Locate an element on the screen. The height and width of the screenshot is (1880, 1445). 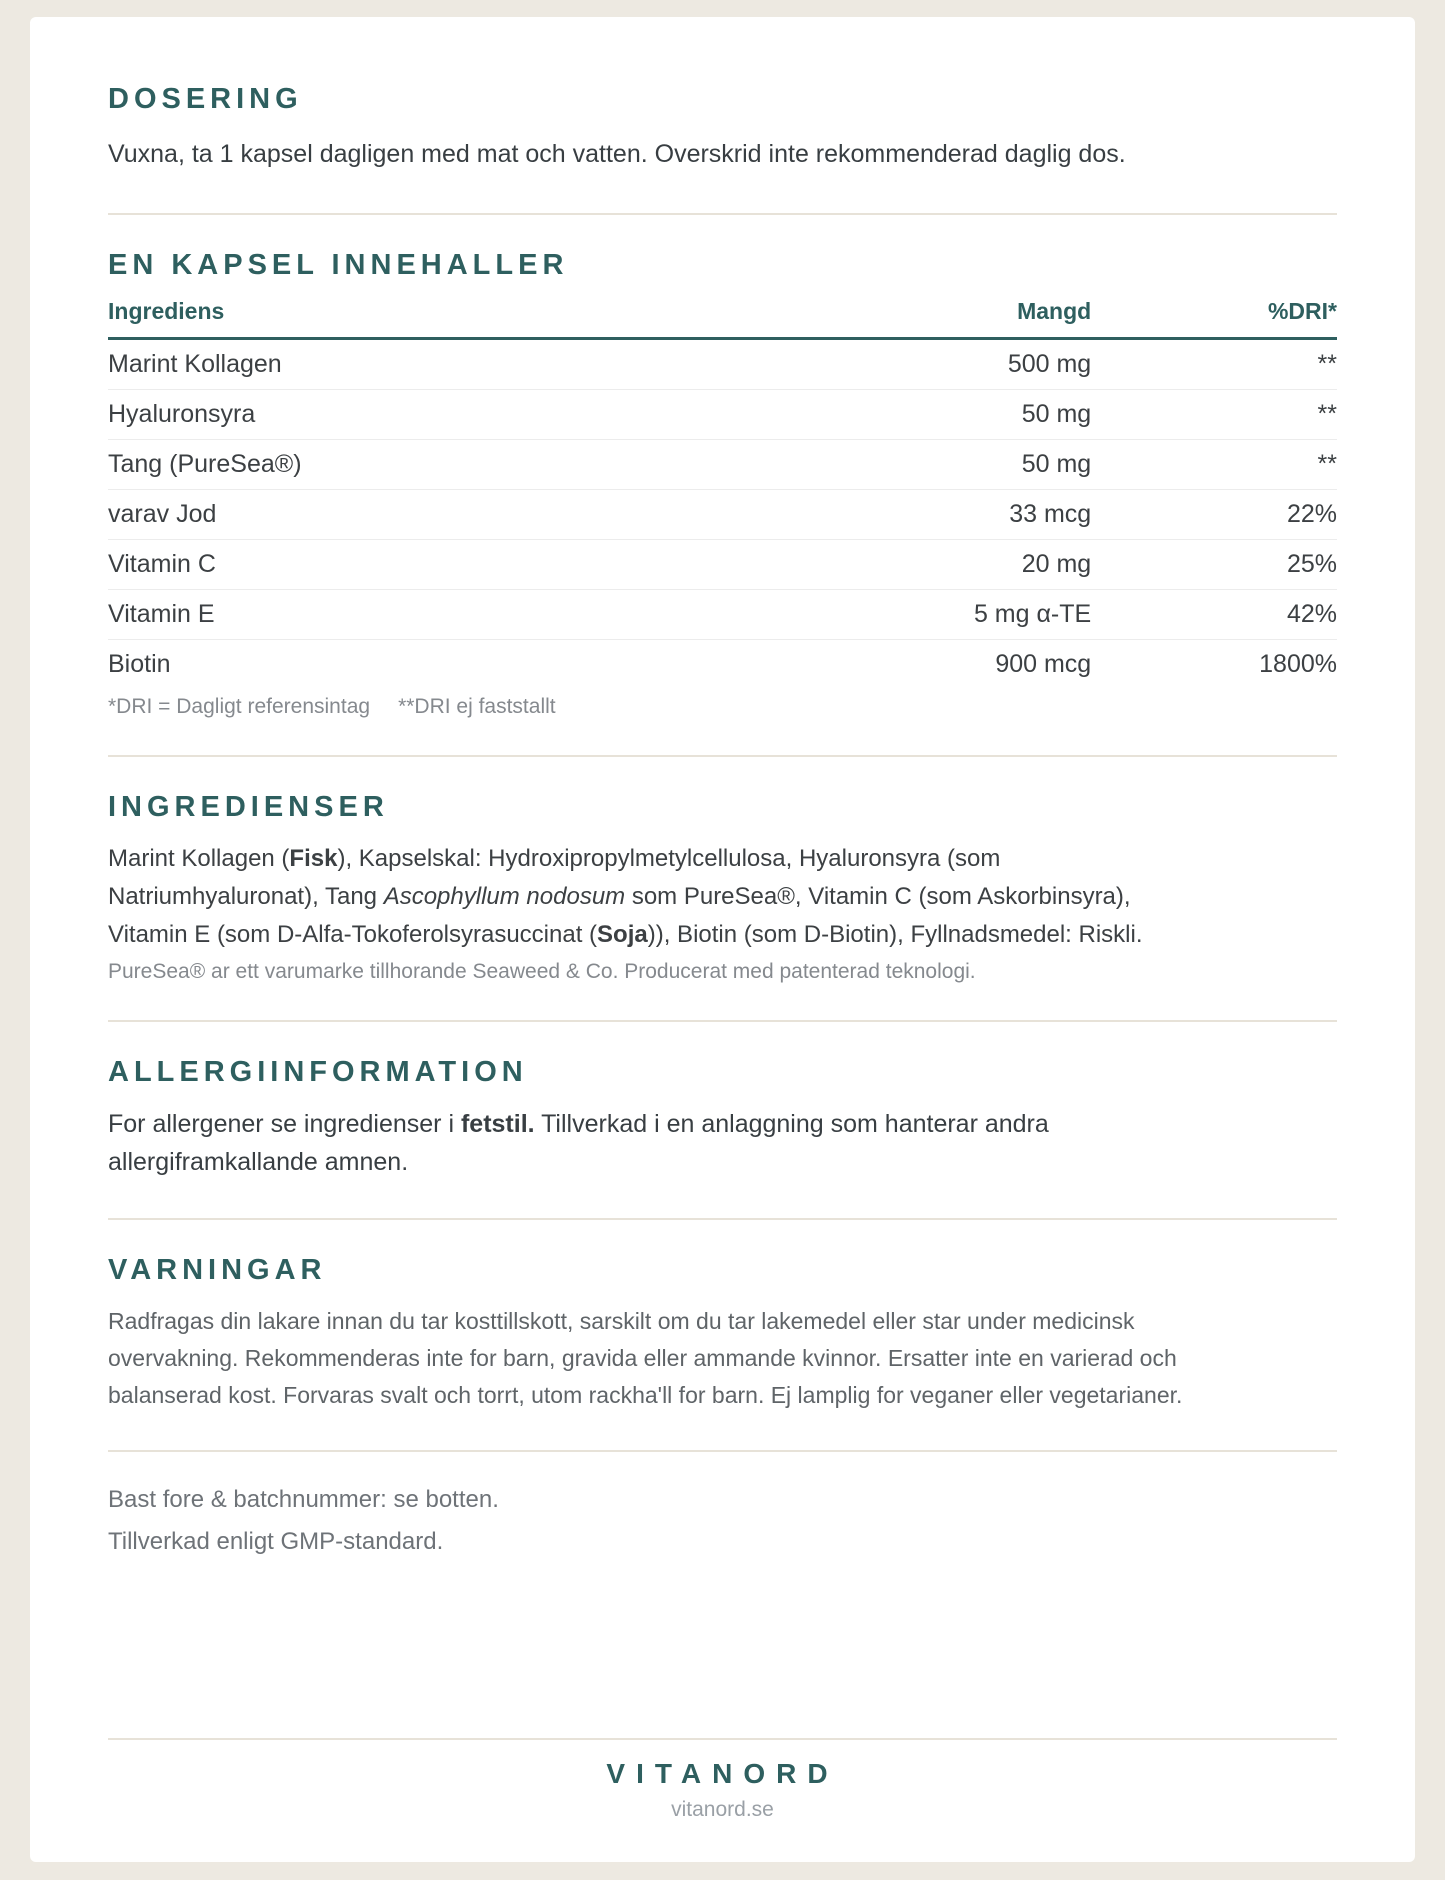
kapsel-title: EN KAPSEL INNEHALLER is located at coordinates (338, 265).